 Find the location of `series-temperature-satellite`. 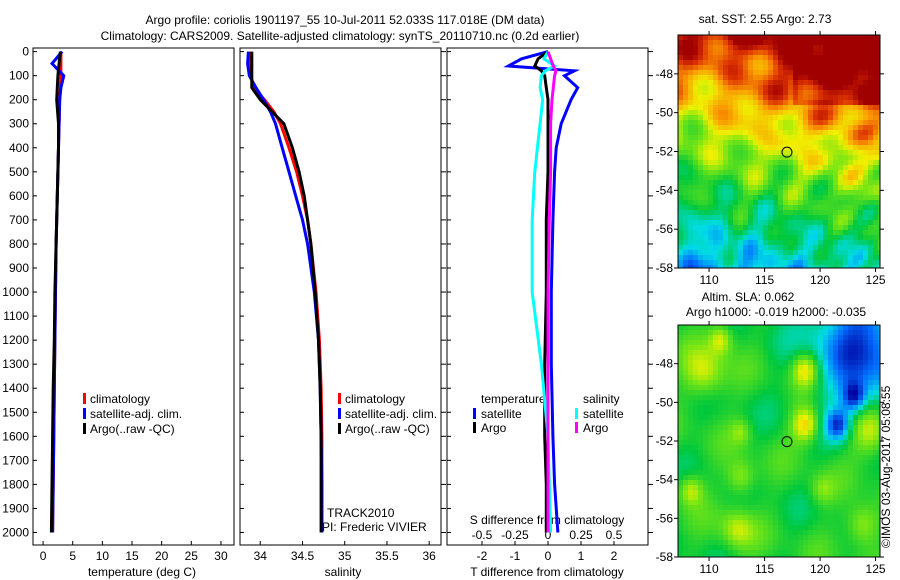

series-temperature-satellite is located at coordinates (541, 291).